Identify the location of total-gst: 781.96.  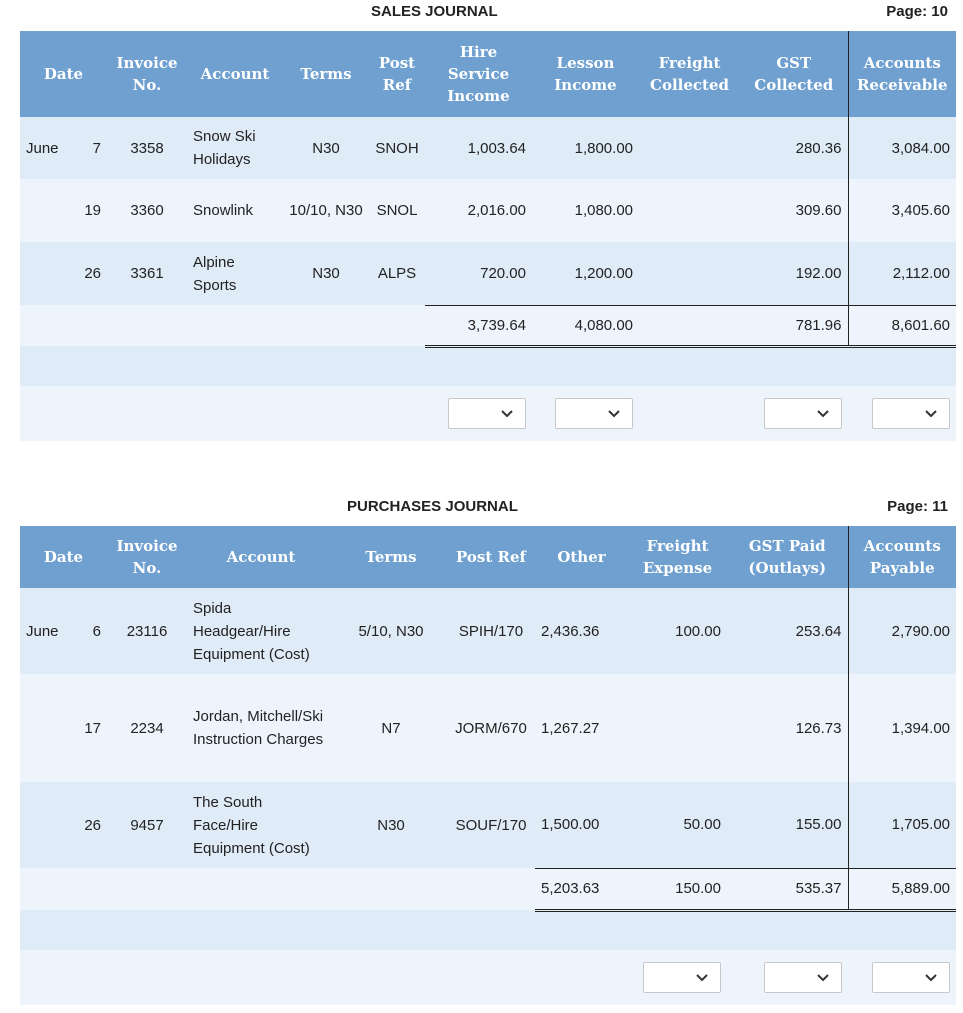
(794, 326).